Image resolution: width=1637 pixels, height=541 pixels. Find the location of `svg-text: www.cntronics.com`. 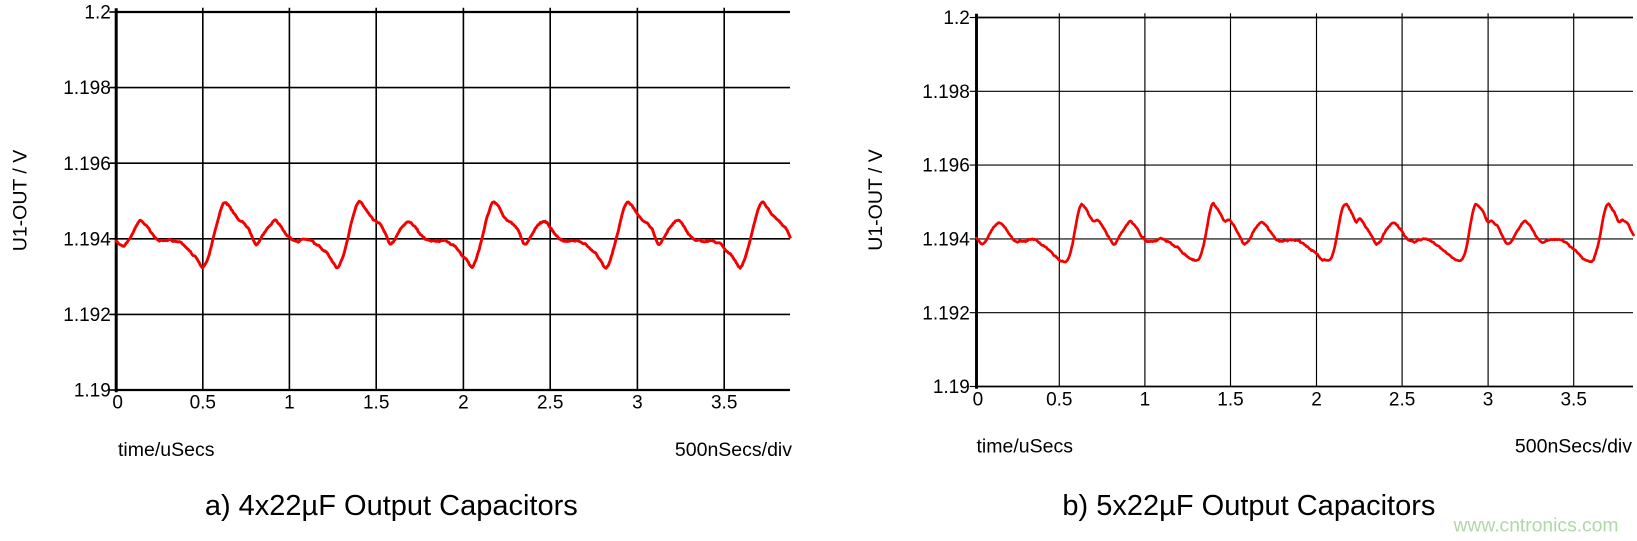

svg-text: www.cntronics.com is located at coordinates (1535, 526).